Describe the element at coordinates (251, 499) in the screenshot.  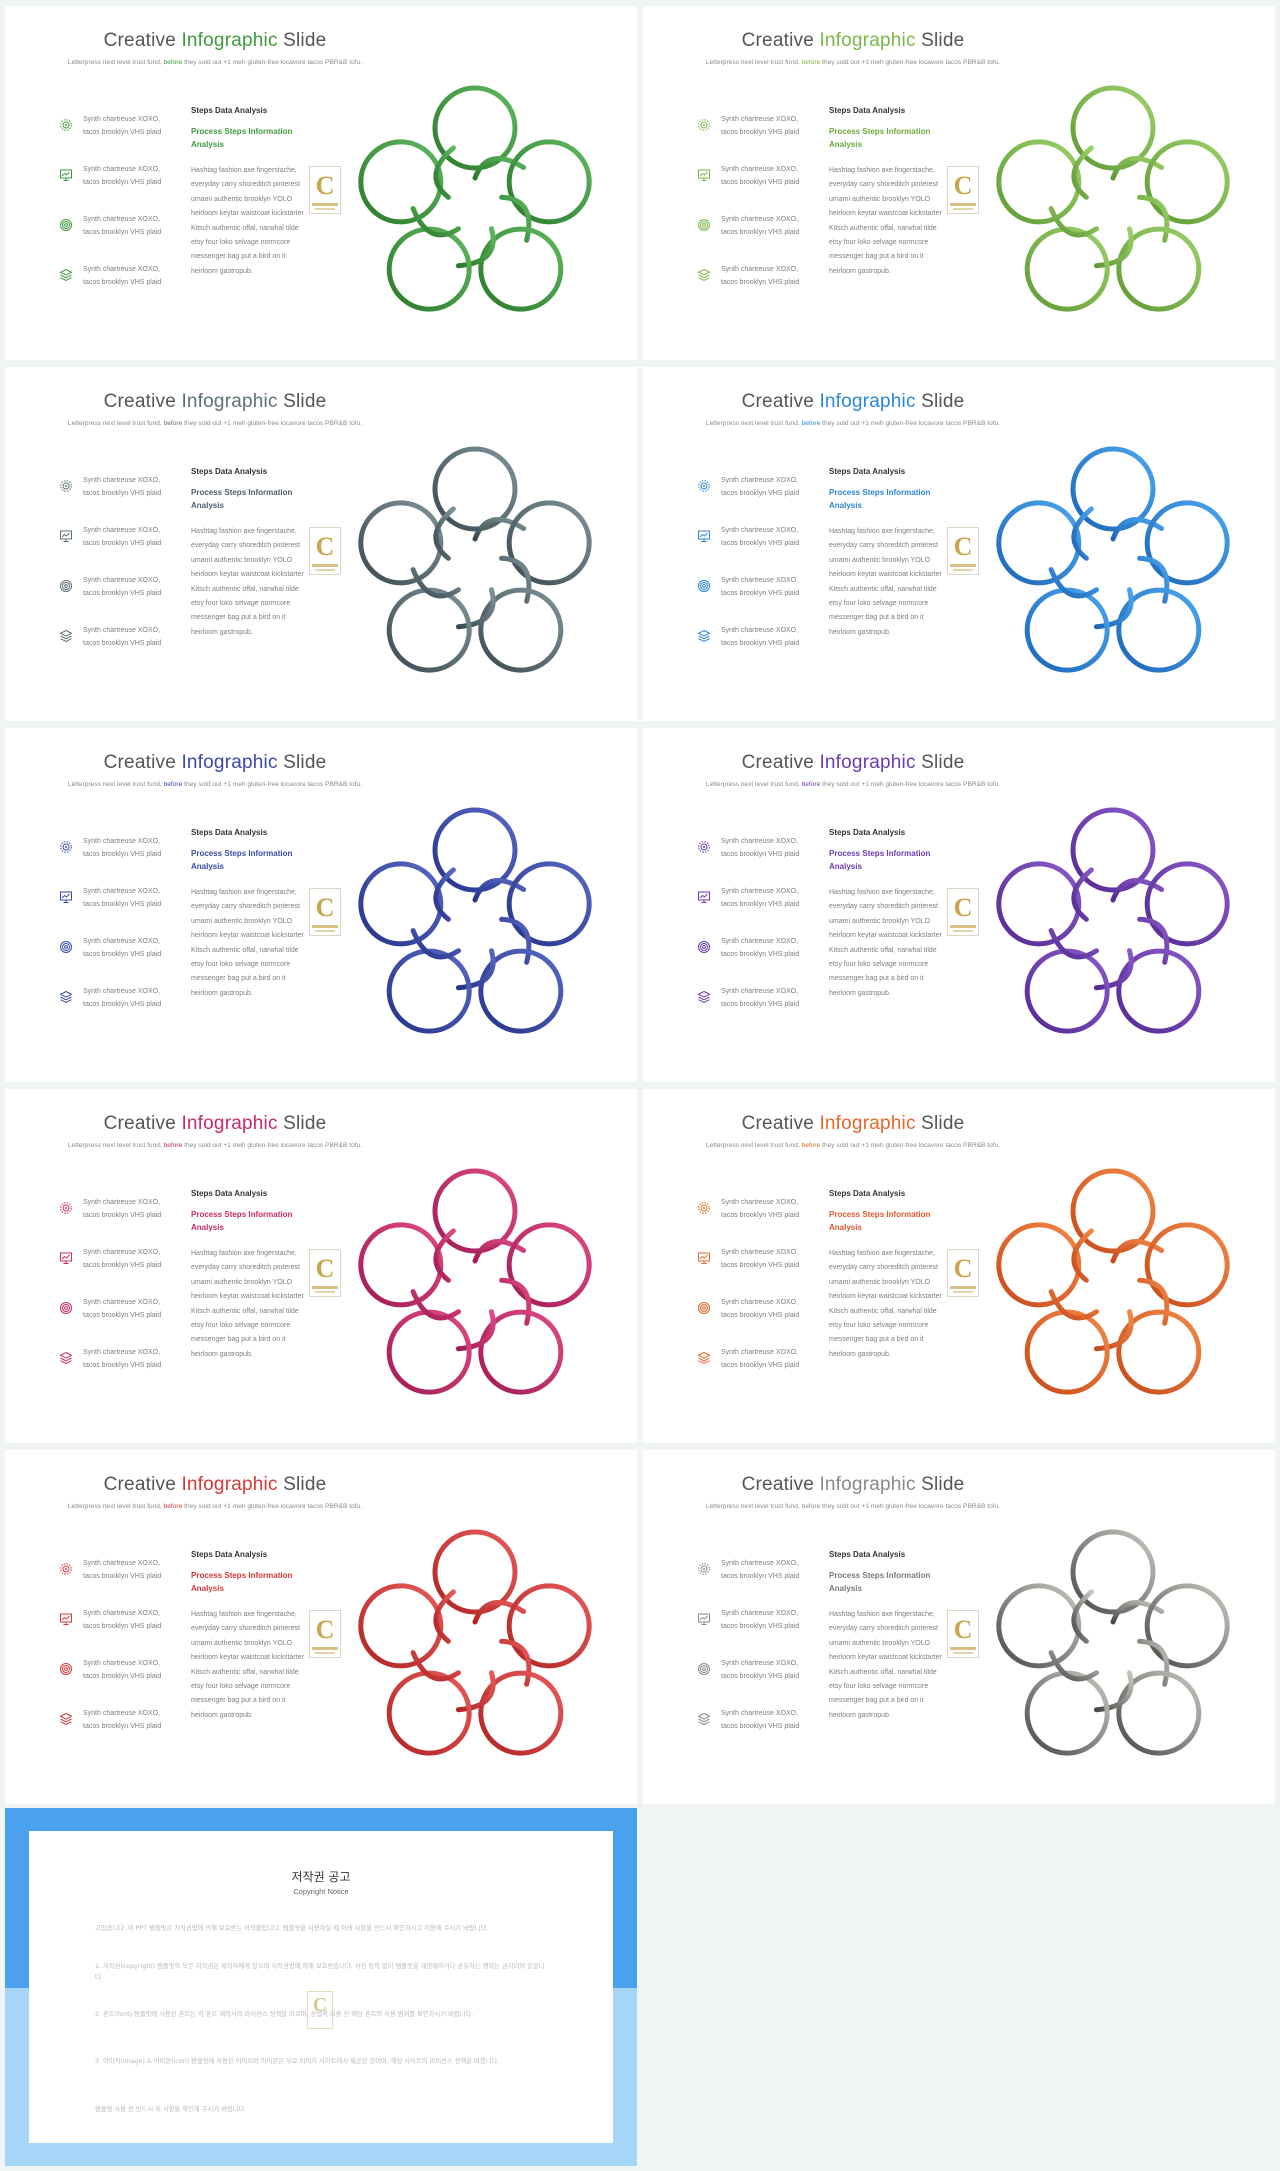
I see `process-title: Process Steps Information Analysis` at that location.